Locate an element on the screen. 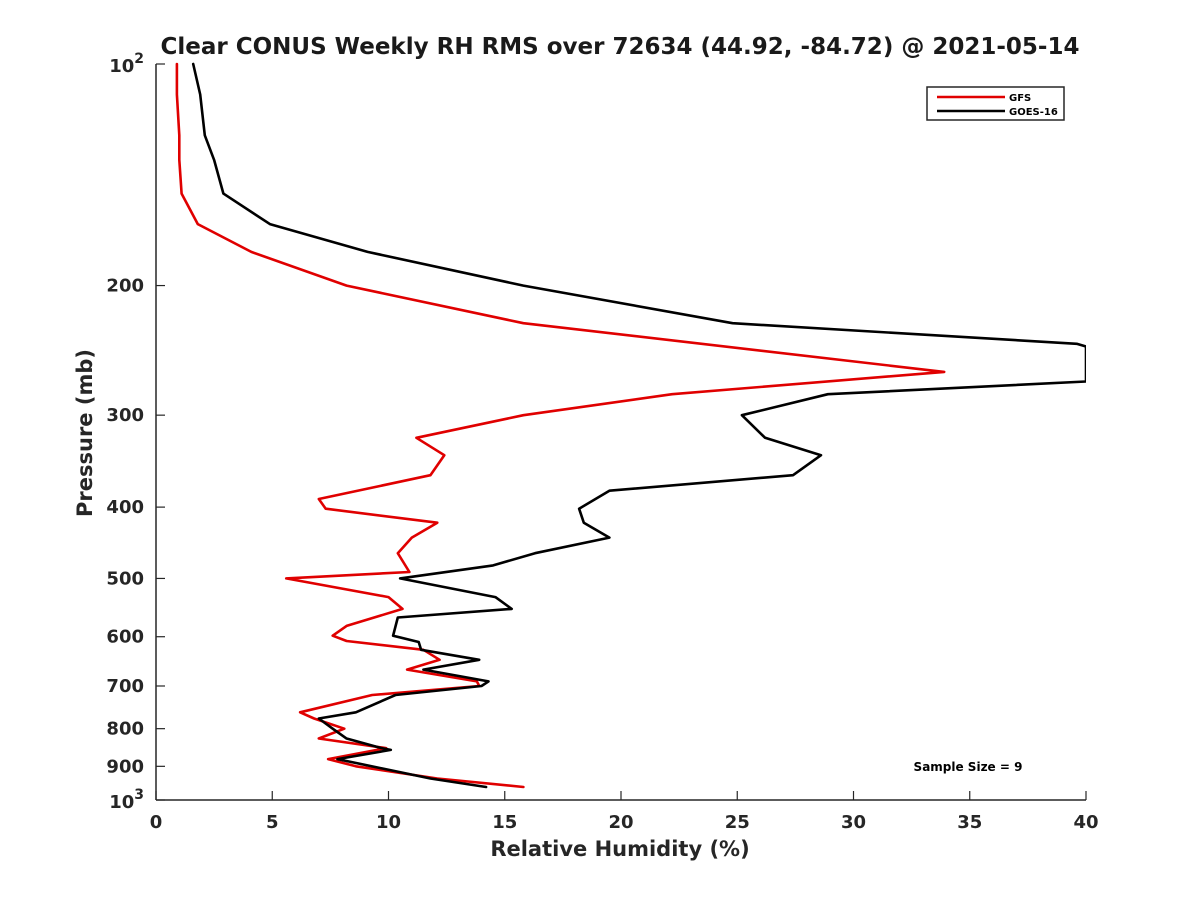  x-tick-label: 30 is located at coordinates (853, 822).